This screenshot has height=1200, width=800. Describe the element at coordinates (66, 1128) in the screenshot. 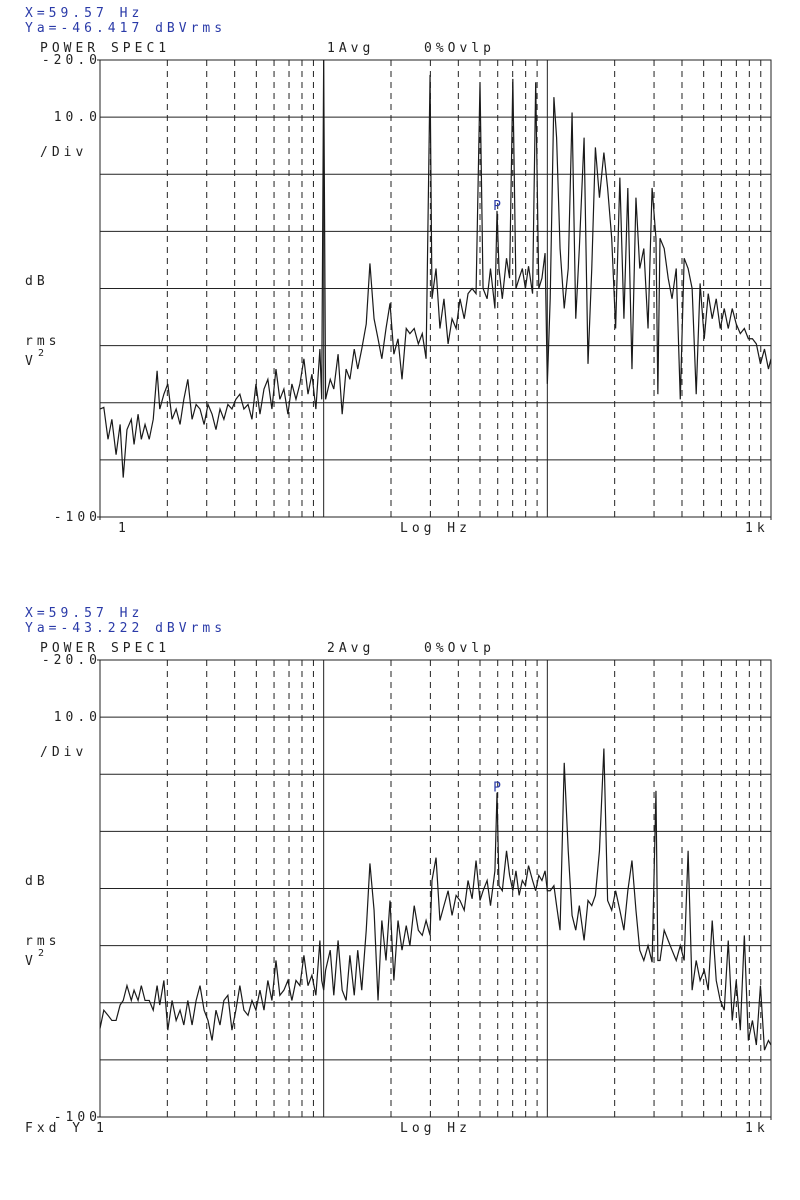

I see `status-footer: Fxd Y 1` at that location.